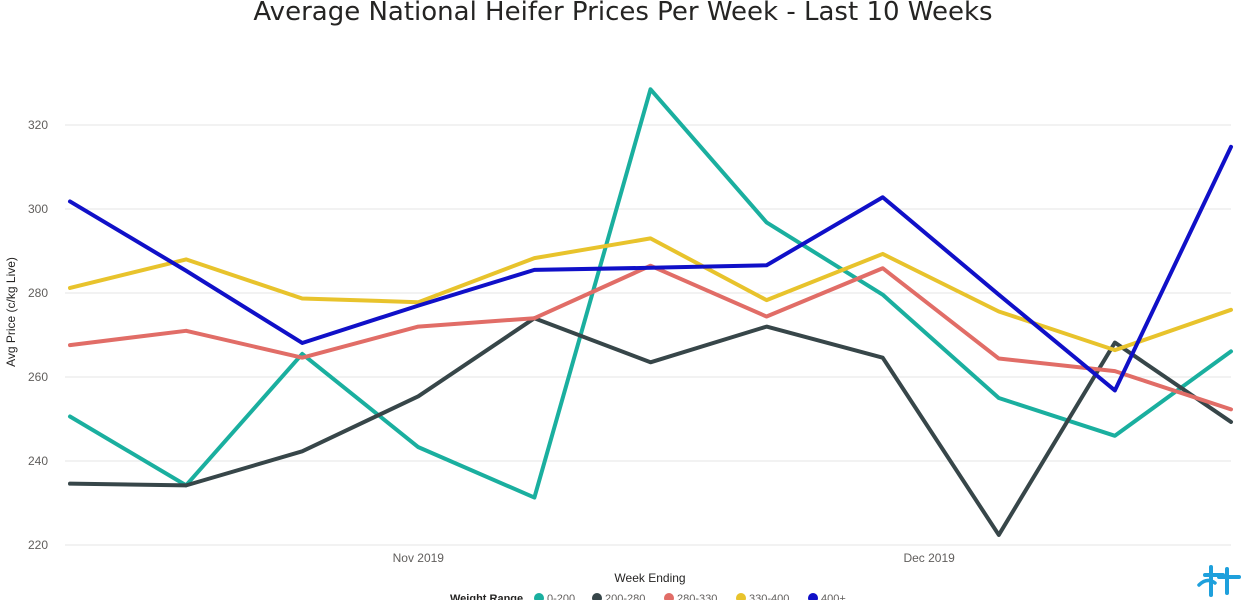 This screenshot has width=1250, height=600. I want to click on x-tick-label: Dec 2019, so click(929, 558).